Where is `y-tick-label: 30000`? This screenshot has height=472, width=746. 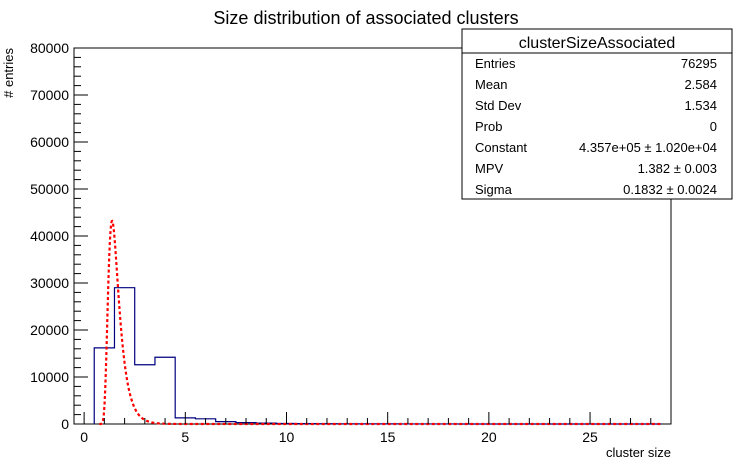
y-tick-label: 30000 is located at coordinates (49, 283).